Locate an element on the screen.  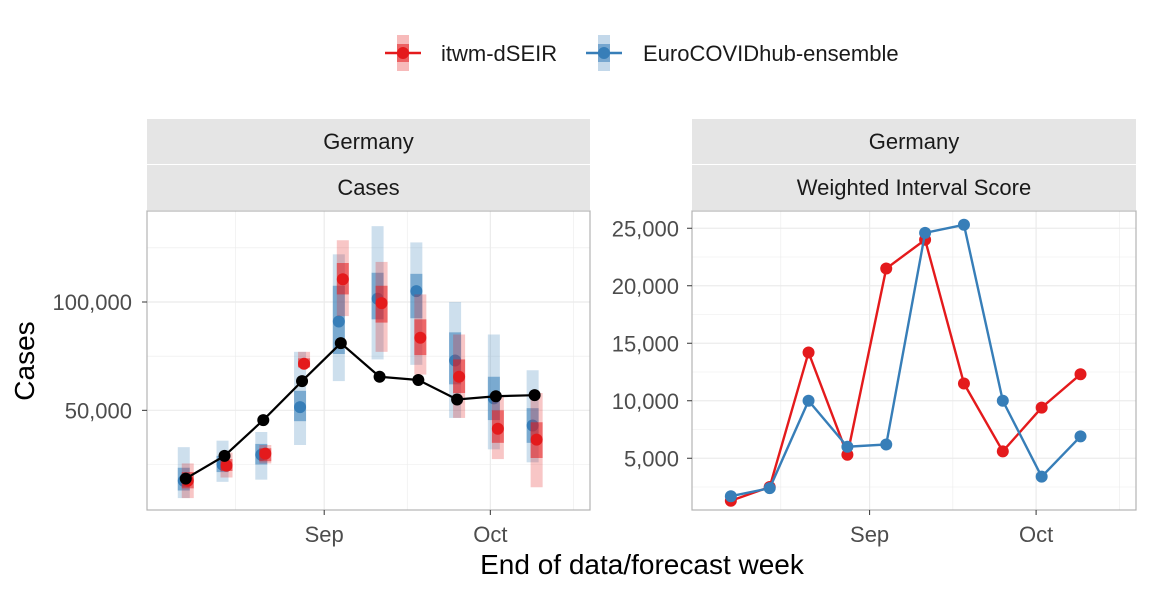
facet-strip-bottom-label: Weighted Interval Score is located at coordinates (914, 187).